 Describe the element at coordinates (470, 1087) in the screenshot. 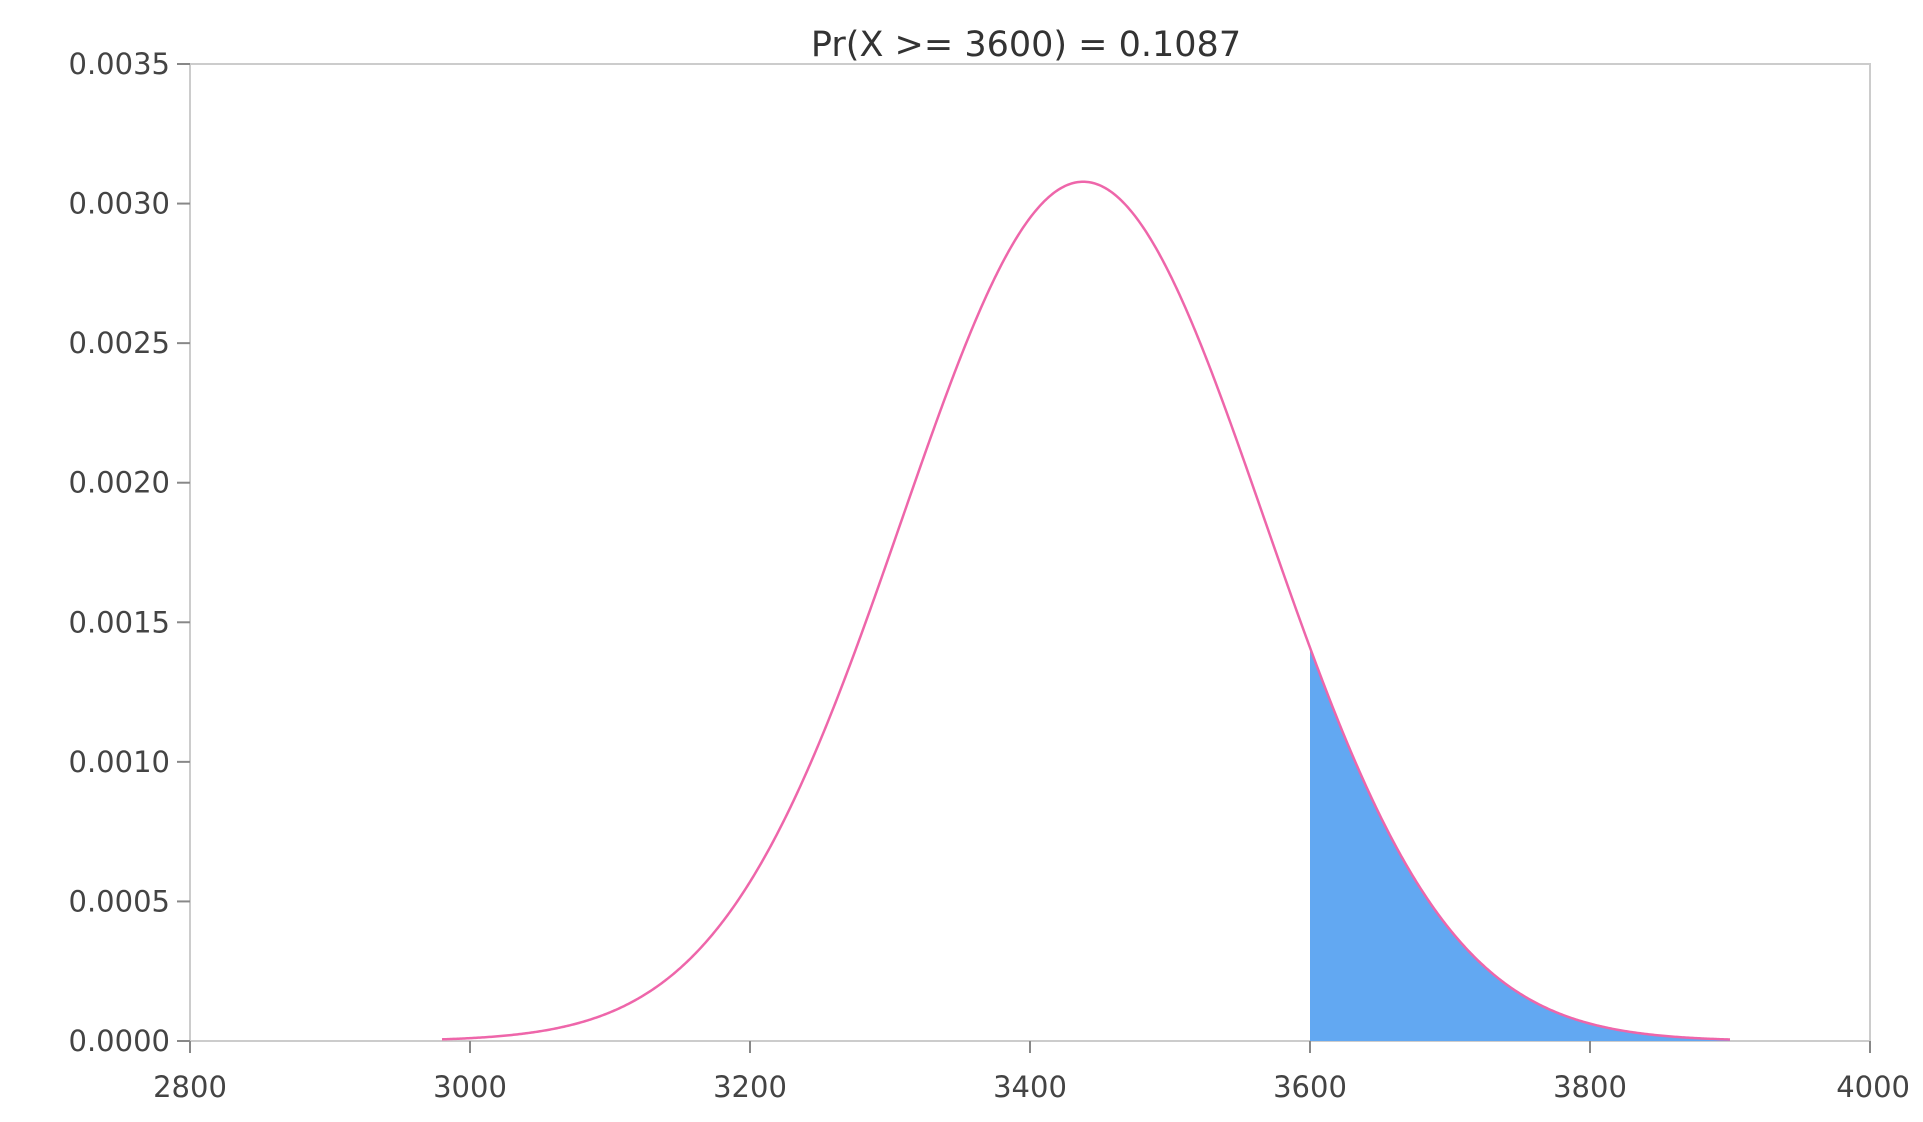

I see `x-tick-label: 3000` at that location.